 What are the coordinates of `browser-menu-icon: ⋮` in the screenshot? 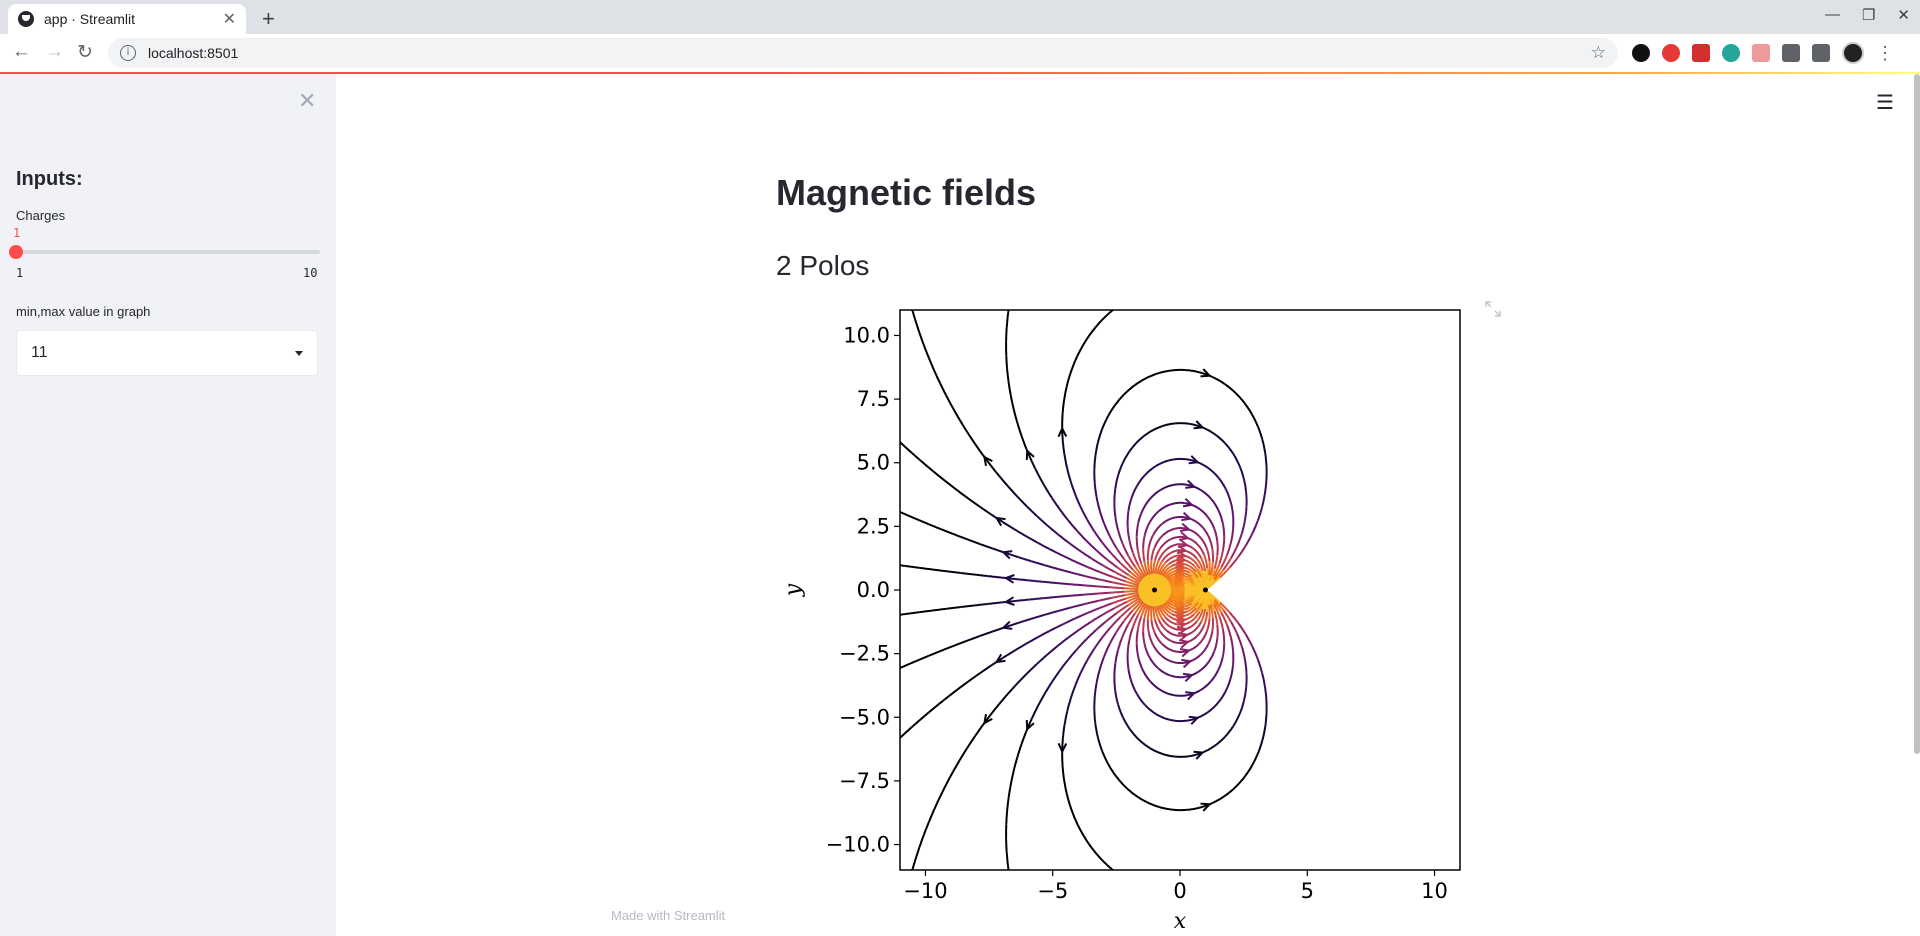 It's located at (1885, 52).